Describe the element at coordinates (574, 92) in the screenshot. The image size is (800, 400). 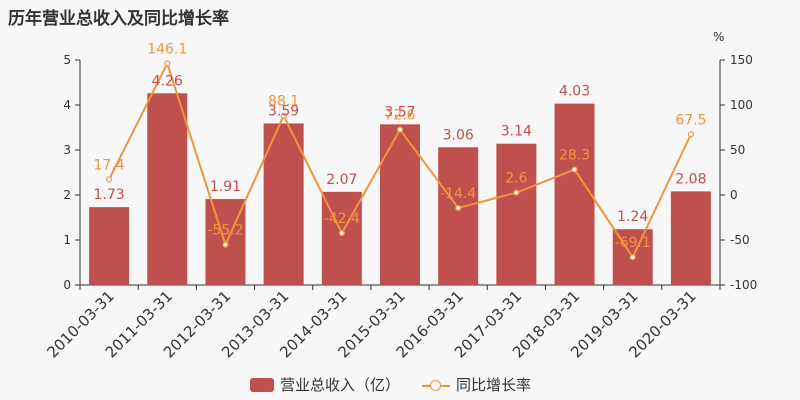
I see `revenue-data-label: 4.03` at that location.